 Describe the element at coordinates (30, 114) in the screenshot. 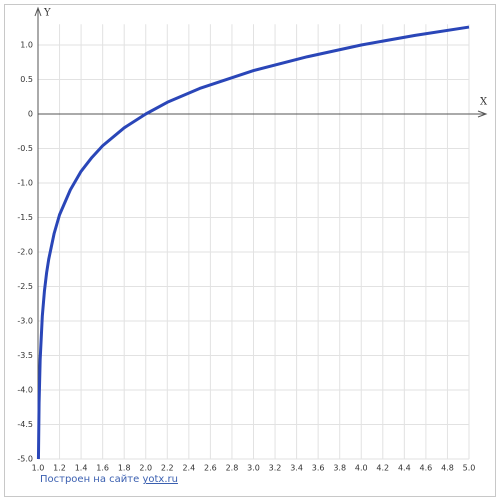

I see `y-tick-label: 0` at that location.